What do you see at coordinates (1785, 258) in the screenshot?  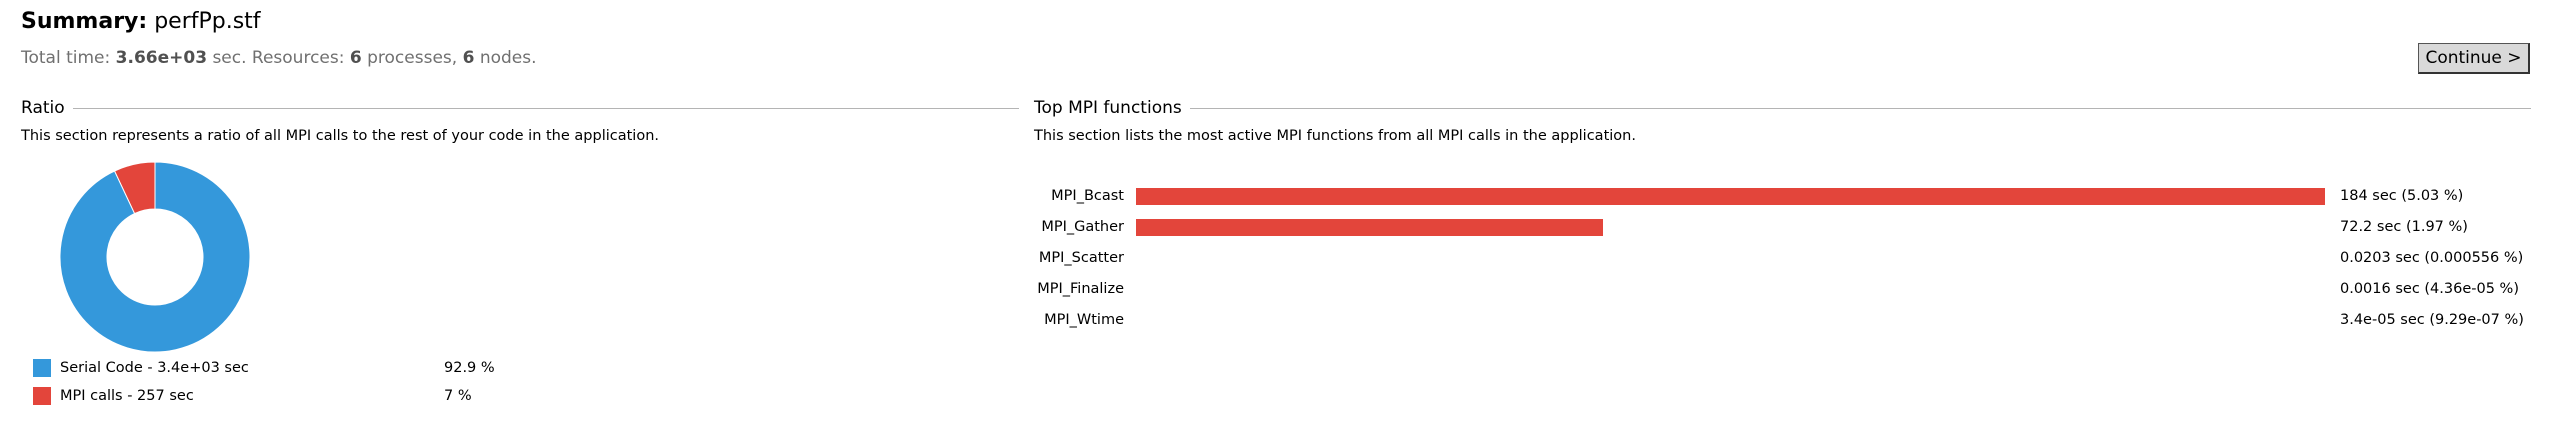 I see `mpi-function-row: MPI_Scatter 0.0203 sec (0.000556 %)` at bounding box center [1785, 258].